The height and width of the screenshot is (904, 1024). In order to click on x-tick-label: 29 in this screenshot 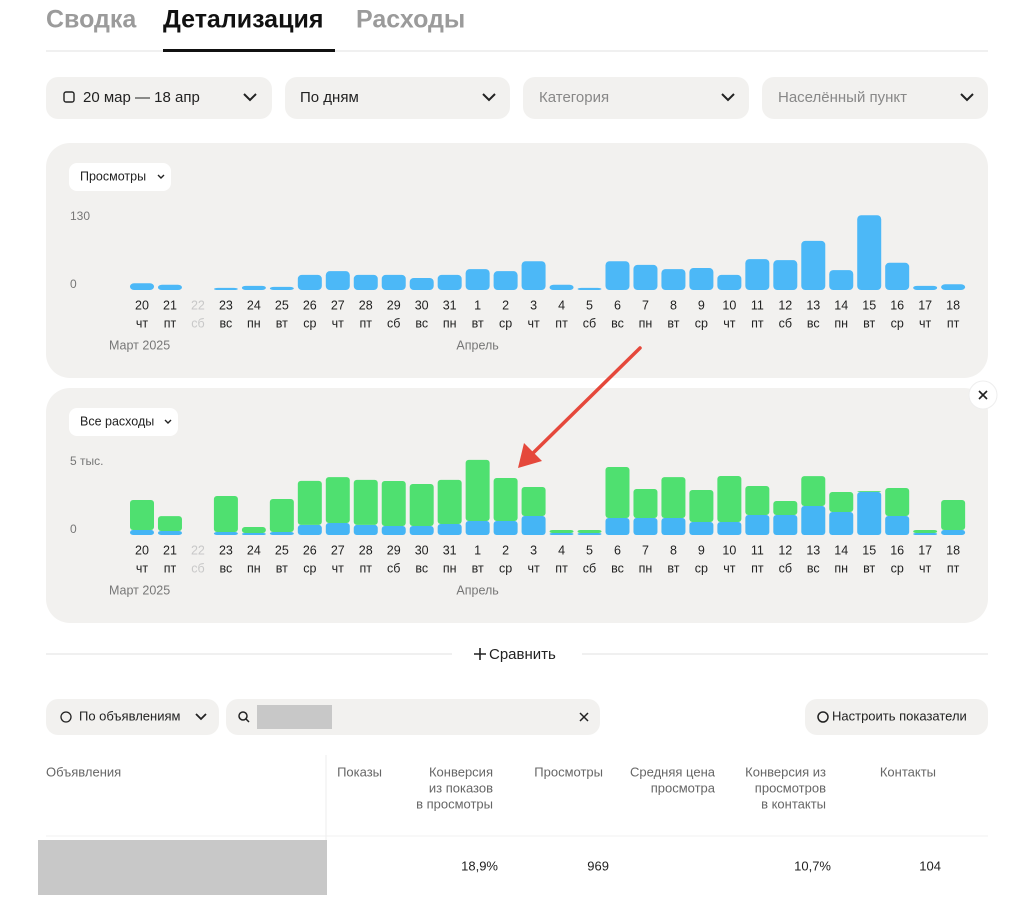, I will do `click(394, 550)`.